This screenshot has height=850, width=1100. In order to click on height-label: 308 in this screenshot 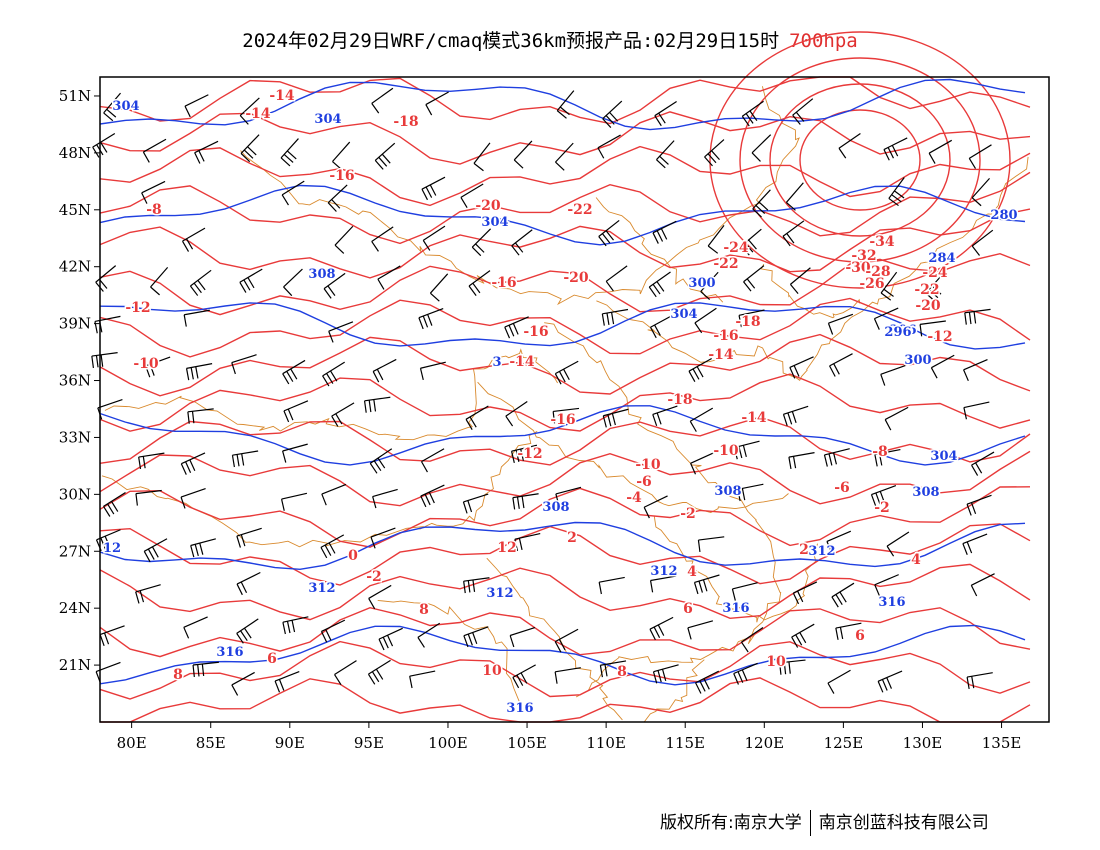, I will do `click(555, 507)`.